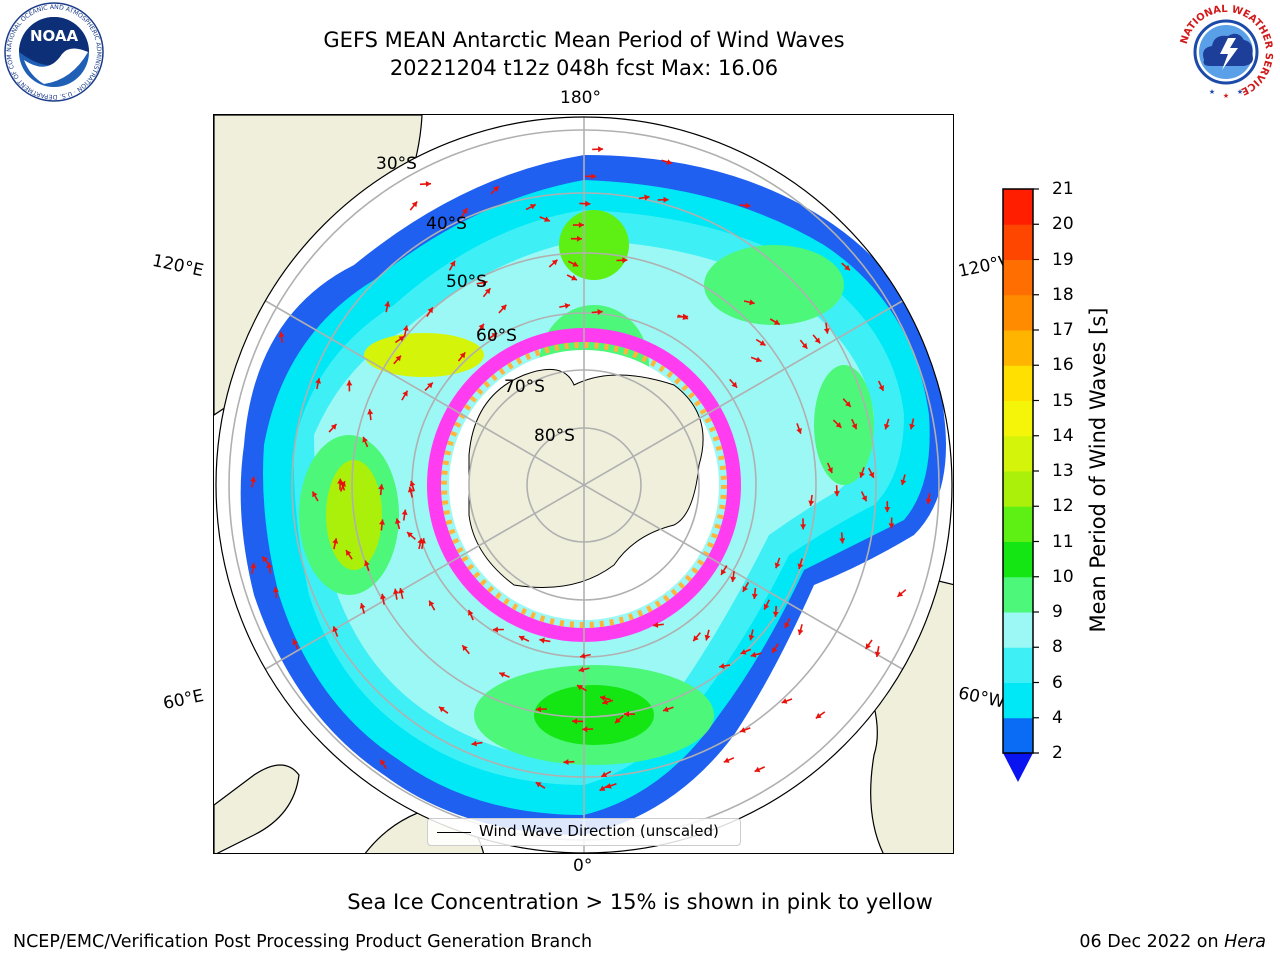 The height and width of the screenshot is (960, 1280). Describe the element at coordinates (466, 282) in the screenshot. I see `lat-label-50s: 50°S` at that location.